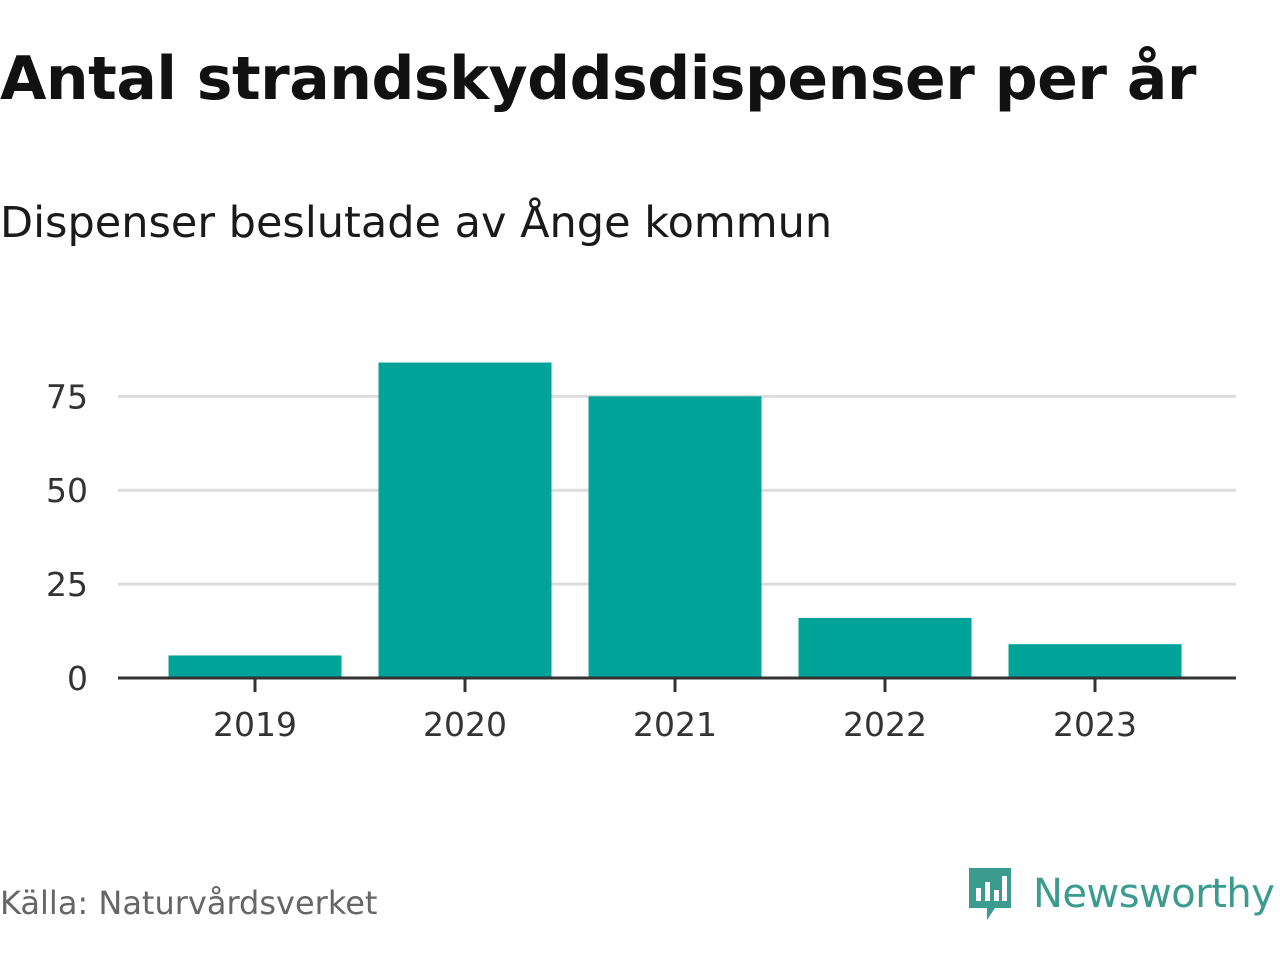  What do you see at coordinates (465, 520) in the screenshot?
I see `bar-2020` at bounding box center [465, 520].